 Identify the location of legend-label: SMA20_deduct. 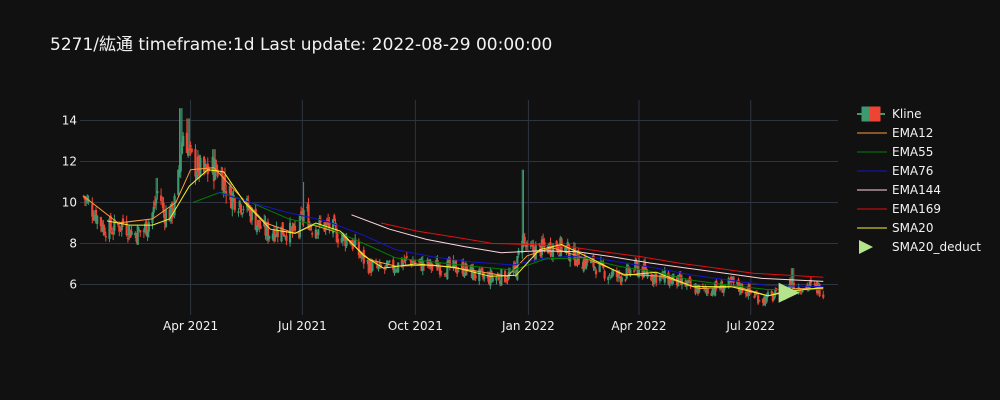
(936, 247).